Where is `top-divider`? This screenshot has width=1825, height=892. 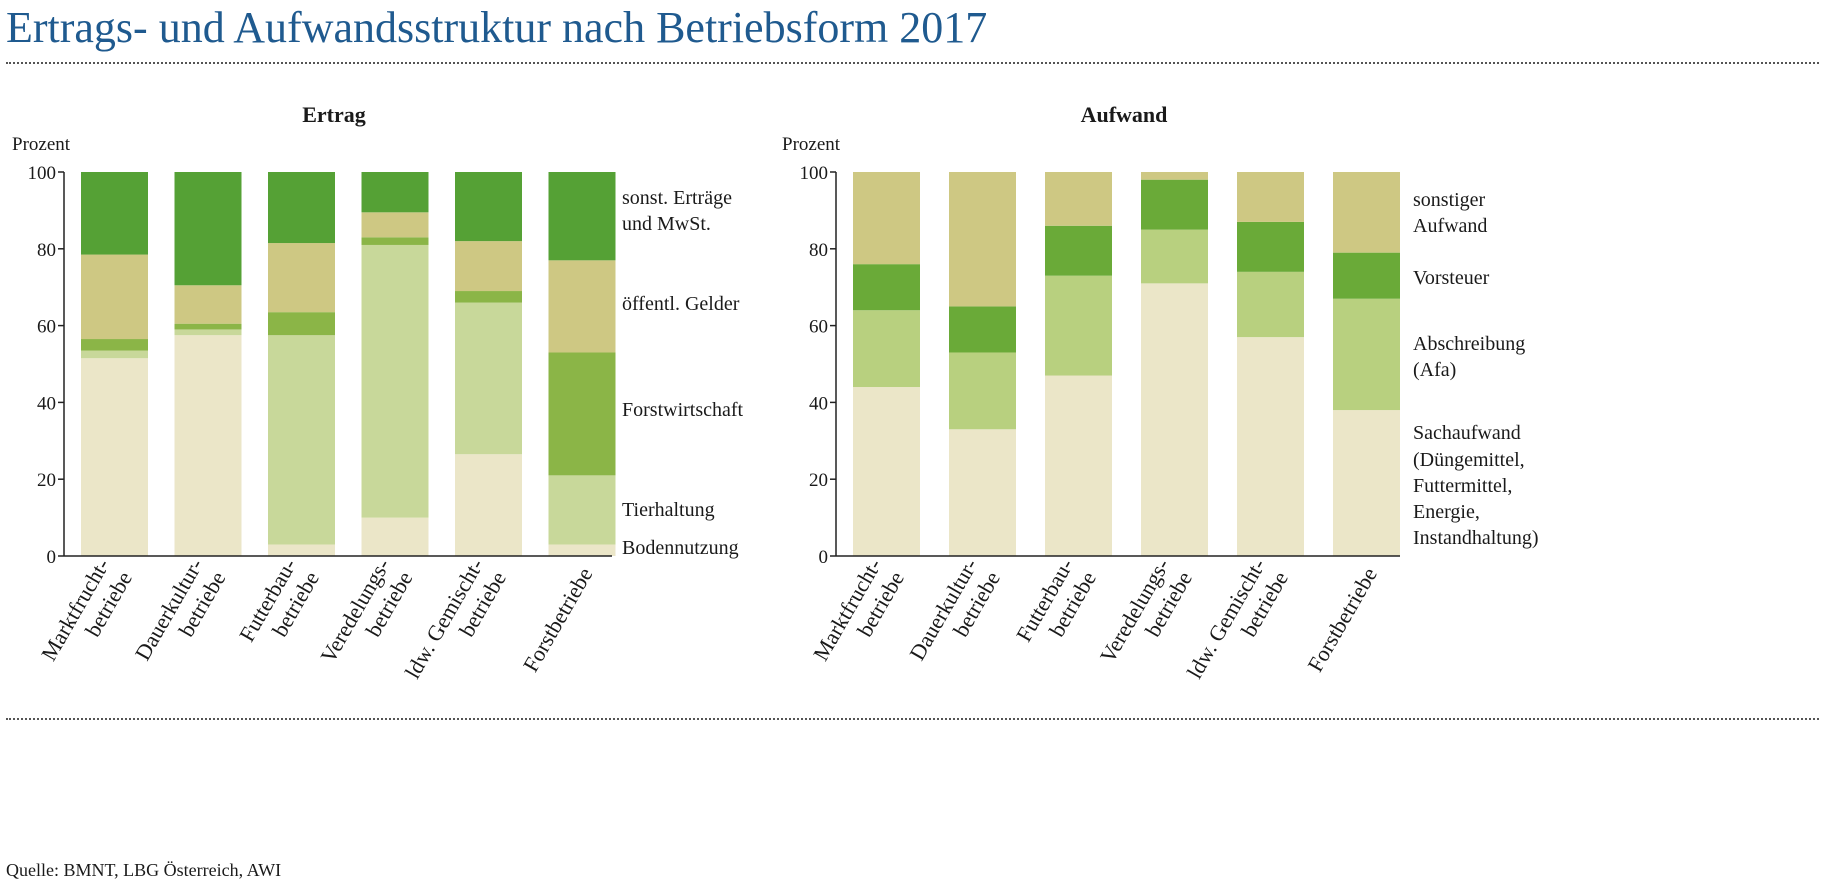 top-divider is located at coordinates (912, 63).